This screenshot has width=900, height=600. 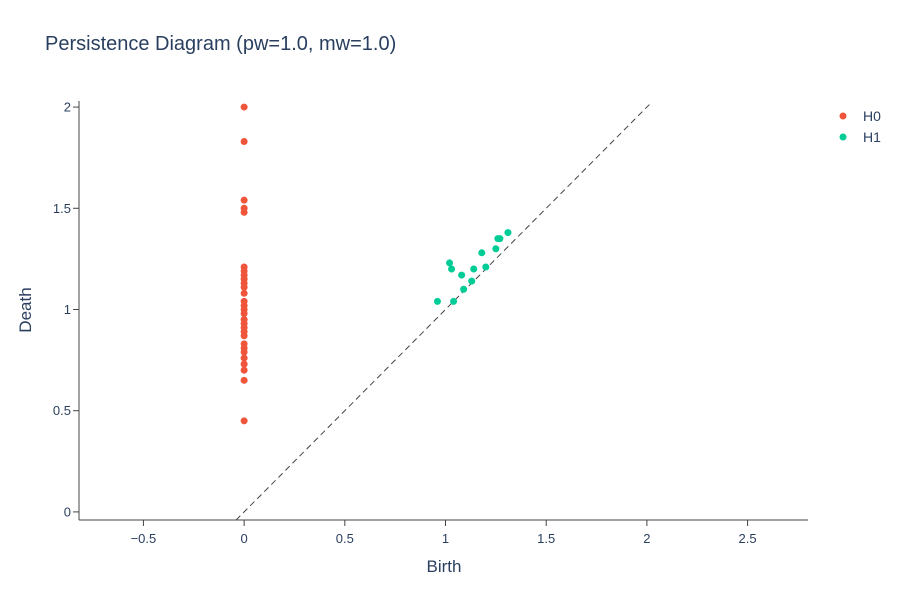 I want to click on x-tick-label: 0.5, so click(x=345, y=538).